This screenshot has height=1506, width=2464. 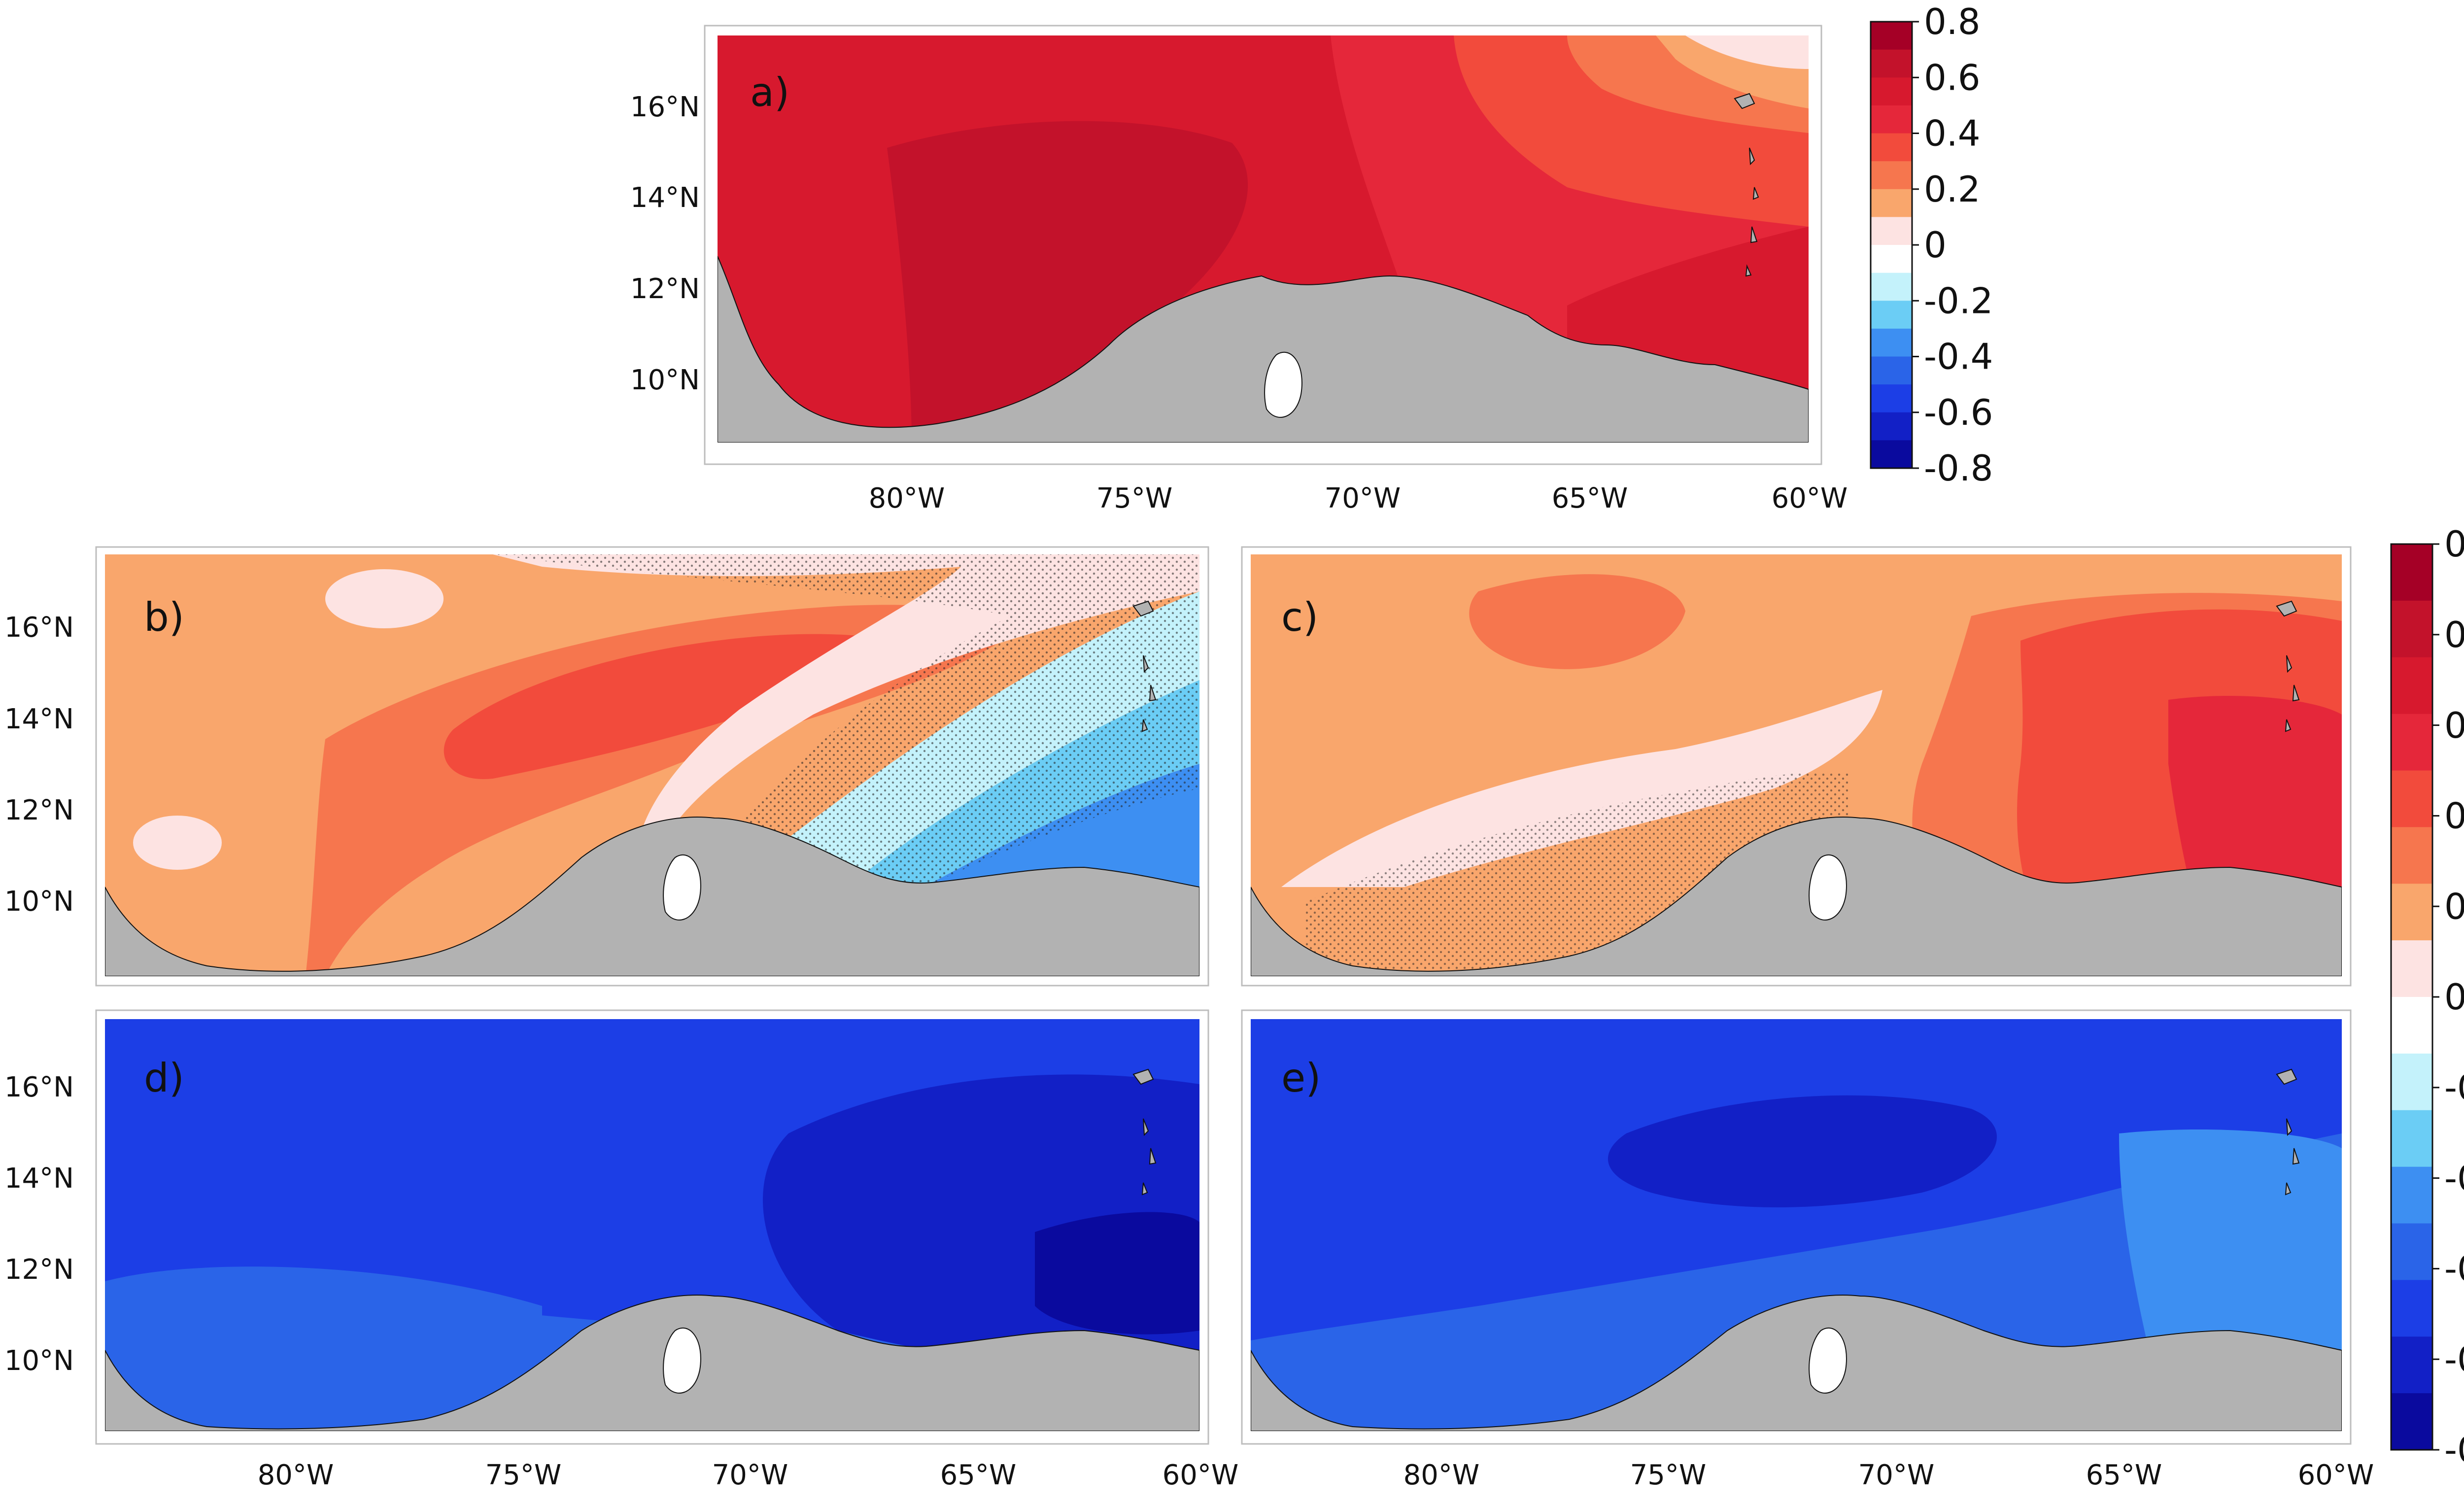 I want to click on lat-tick-14n-b: 14°N, so click(x=39, y=719).